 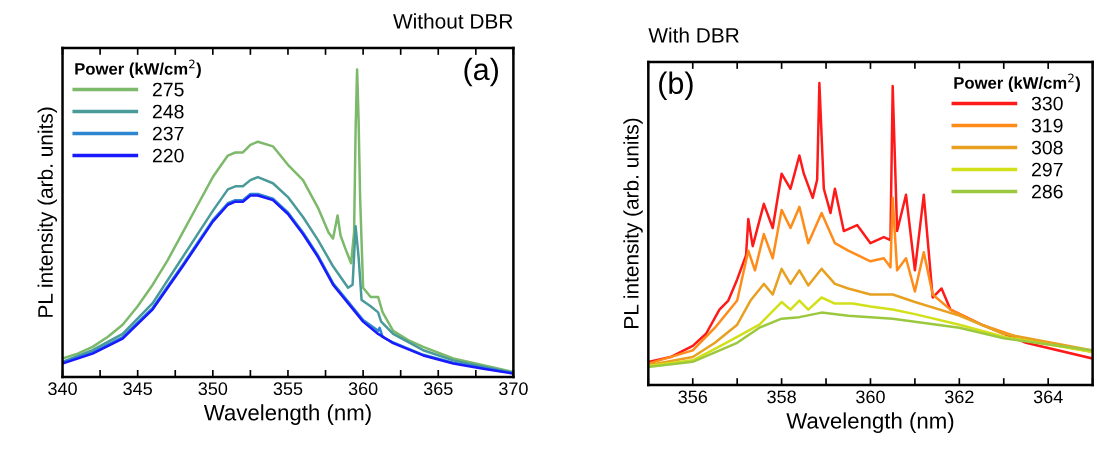 I want to click on x-tick-label: 370, so click(x=513, y=389).